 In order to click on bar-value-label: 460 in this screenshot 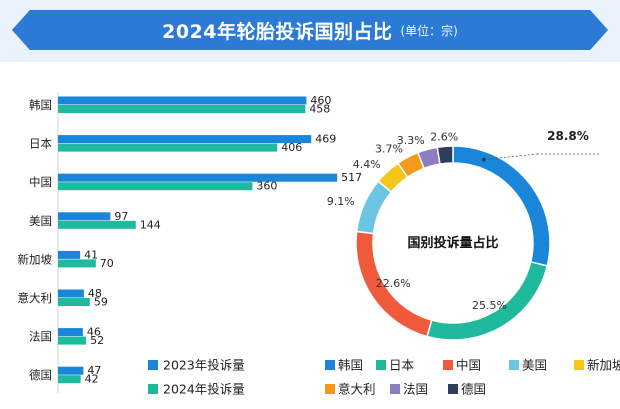, I will do `click(320, 100)`.